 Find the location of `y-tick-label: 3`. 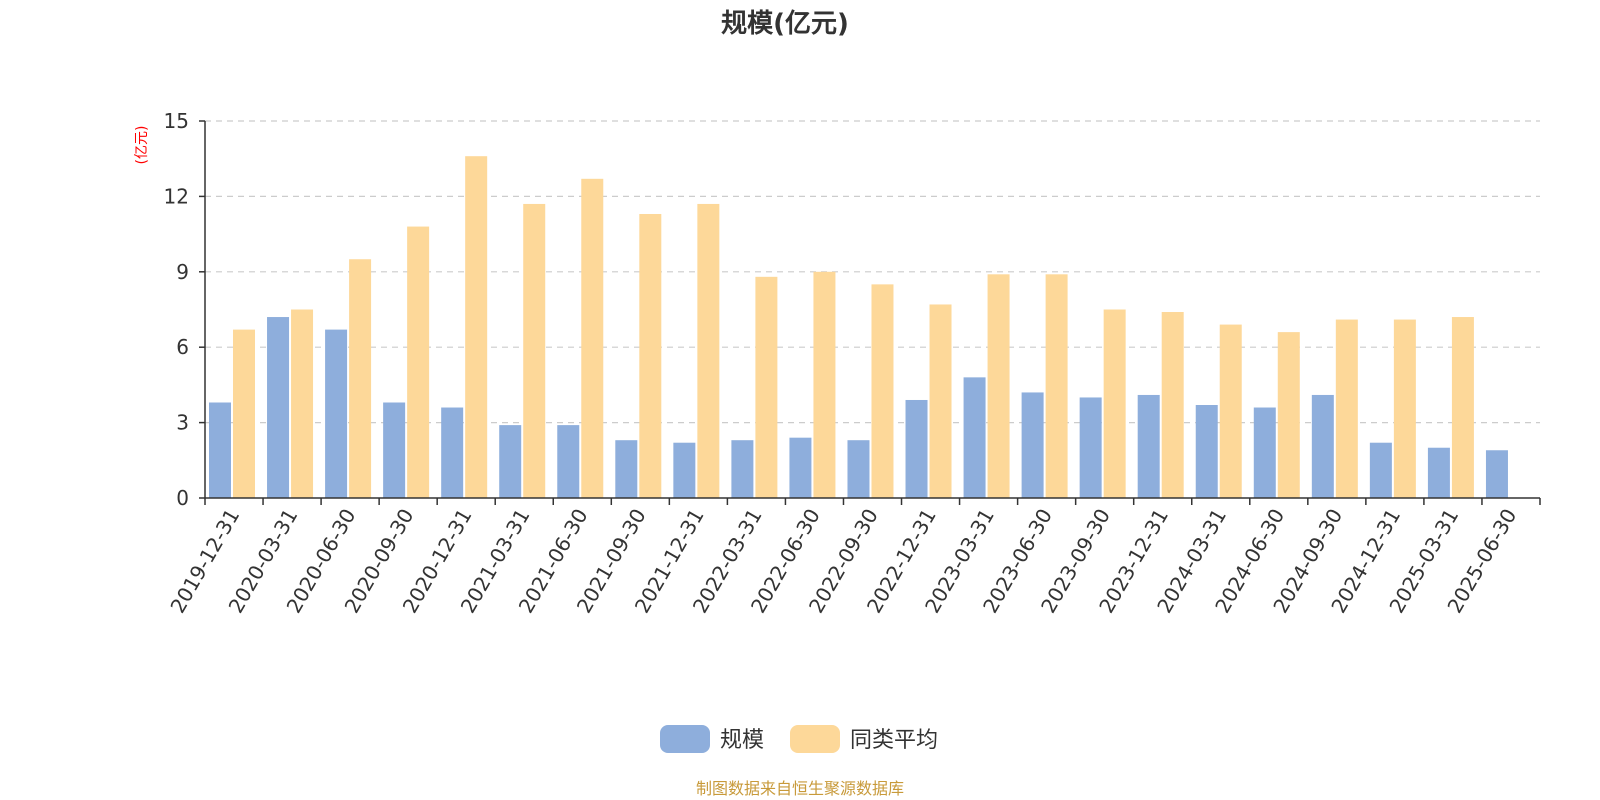

y-tick-label: 3 is located at coordinates (182, 423).